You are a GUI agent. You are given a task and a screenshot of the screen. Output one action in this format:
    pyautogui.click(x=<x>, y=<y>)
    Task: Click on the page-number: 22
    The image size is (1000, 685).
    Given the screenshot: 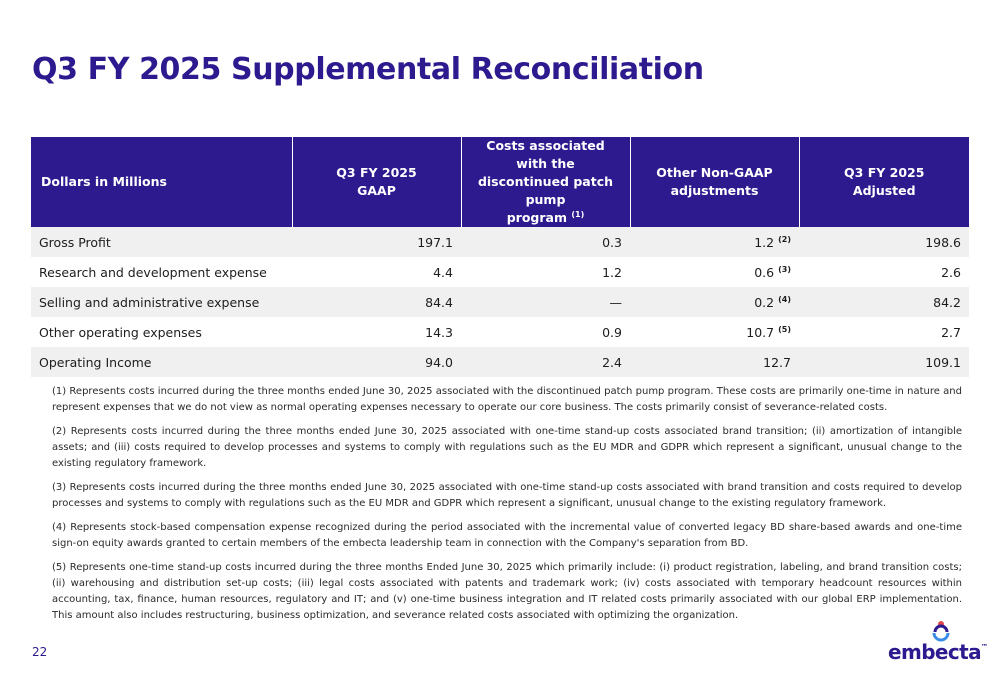 What is the action you would take?
    pyautogui.click(x=40, y=652)
    